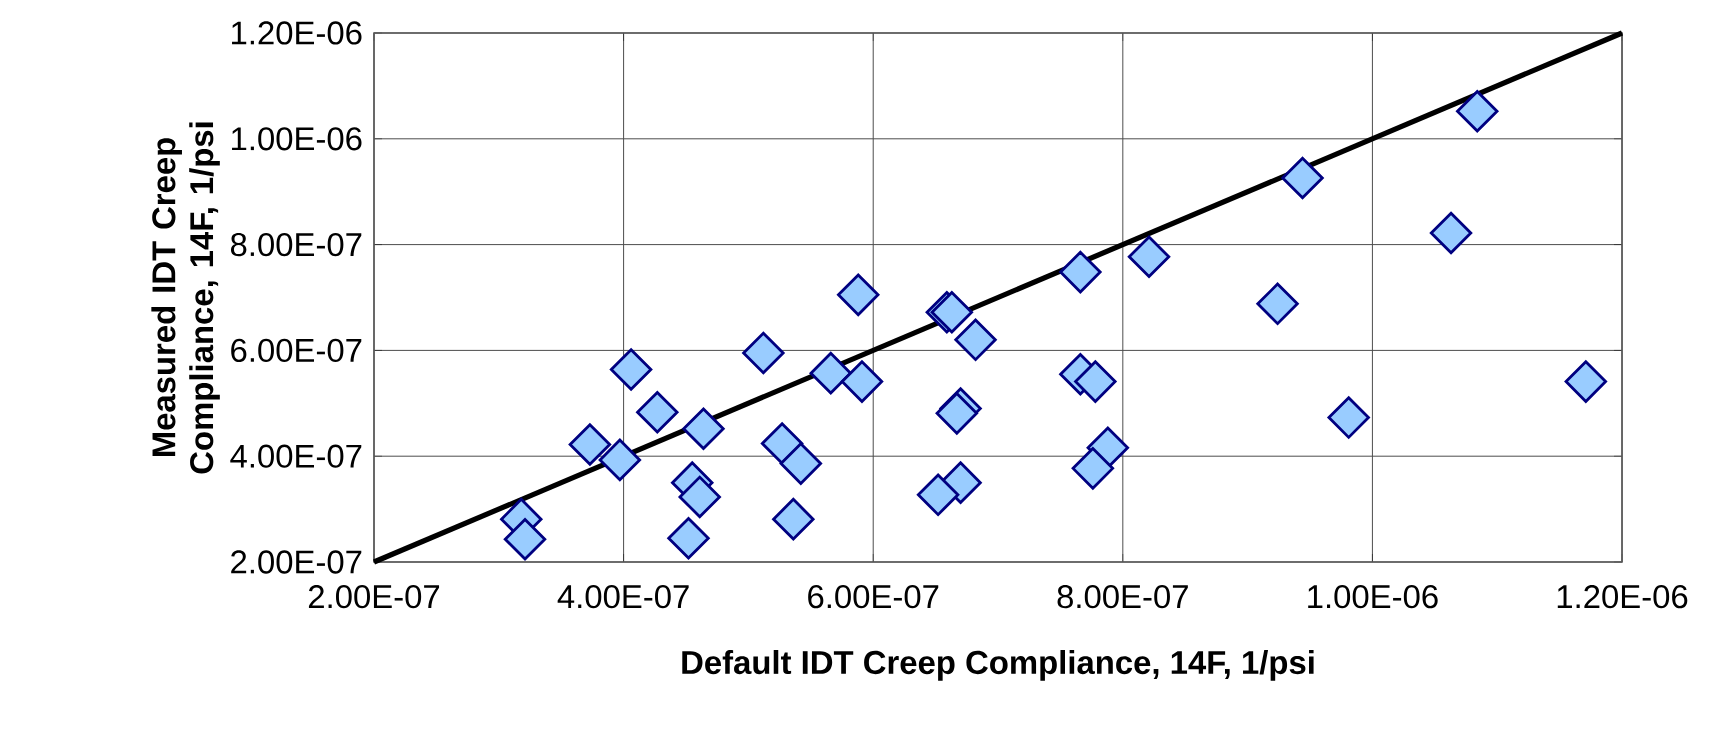  What do you see at coordinates (296, 244) in the screenshot?
I see `y-tick-label: 8.00E-07` at bounding box center [296, 244].